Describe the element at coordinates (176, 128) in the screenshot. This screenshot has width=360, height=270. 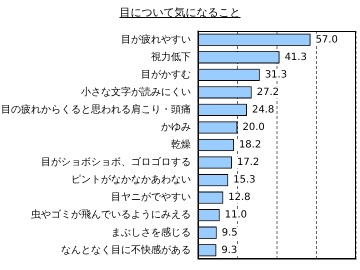
I see `y-tick-label: かゆみ` at that location.